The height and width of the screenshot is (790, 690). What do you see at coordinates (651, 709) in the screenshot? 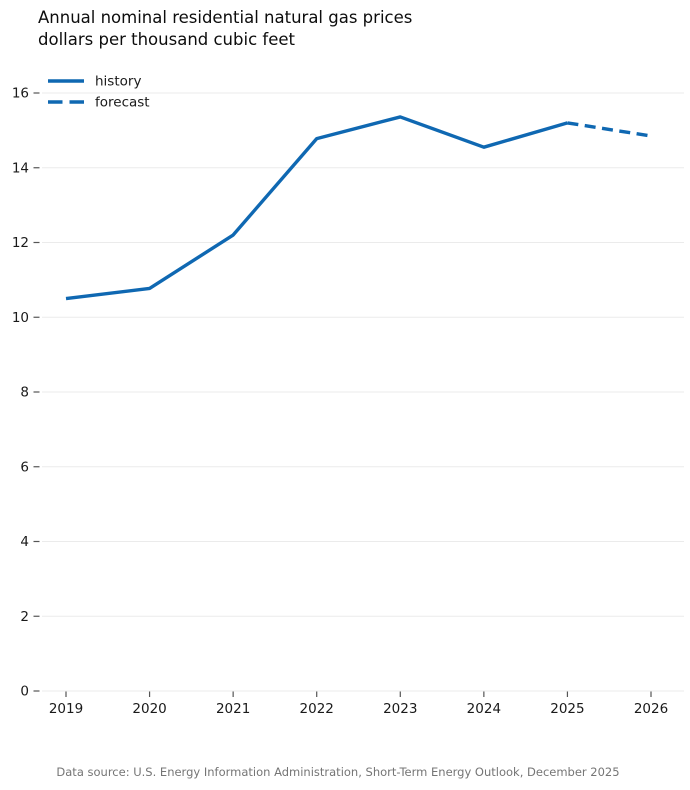
I see `x-tick-label: 2026` at bounding box center [651, 709].